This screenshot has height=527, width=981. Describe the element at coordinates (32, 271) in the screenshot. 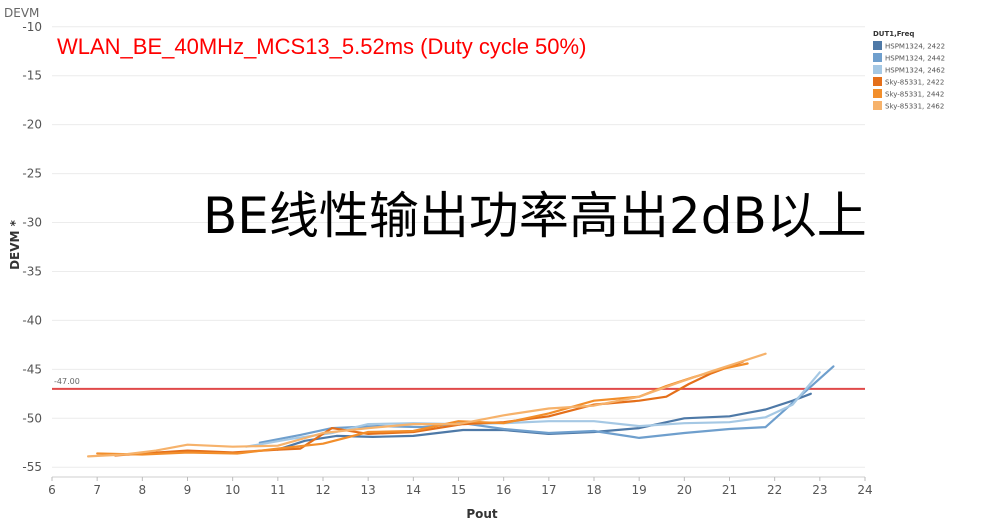

I see `y-tick-label: -35` at that location.